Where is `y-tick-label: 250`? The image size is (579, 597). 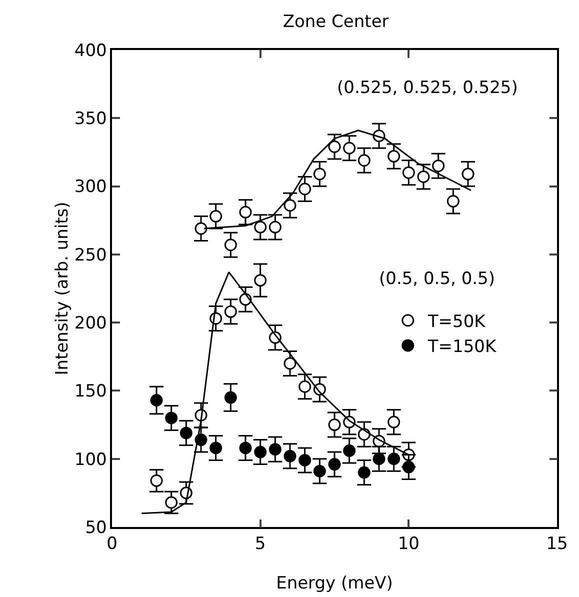 y-tick-label: 250 is located at coordinates (90, 255).